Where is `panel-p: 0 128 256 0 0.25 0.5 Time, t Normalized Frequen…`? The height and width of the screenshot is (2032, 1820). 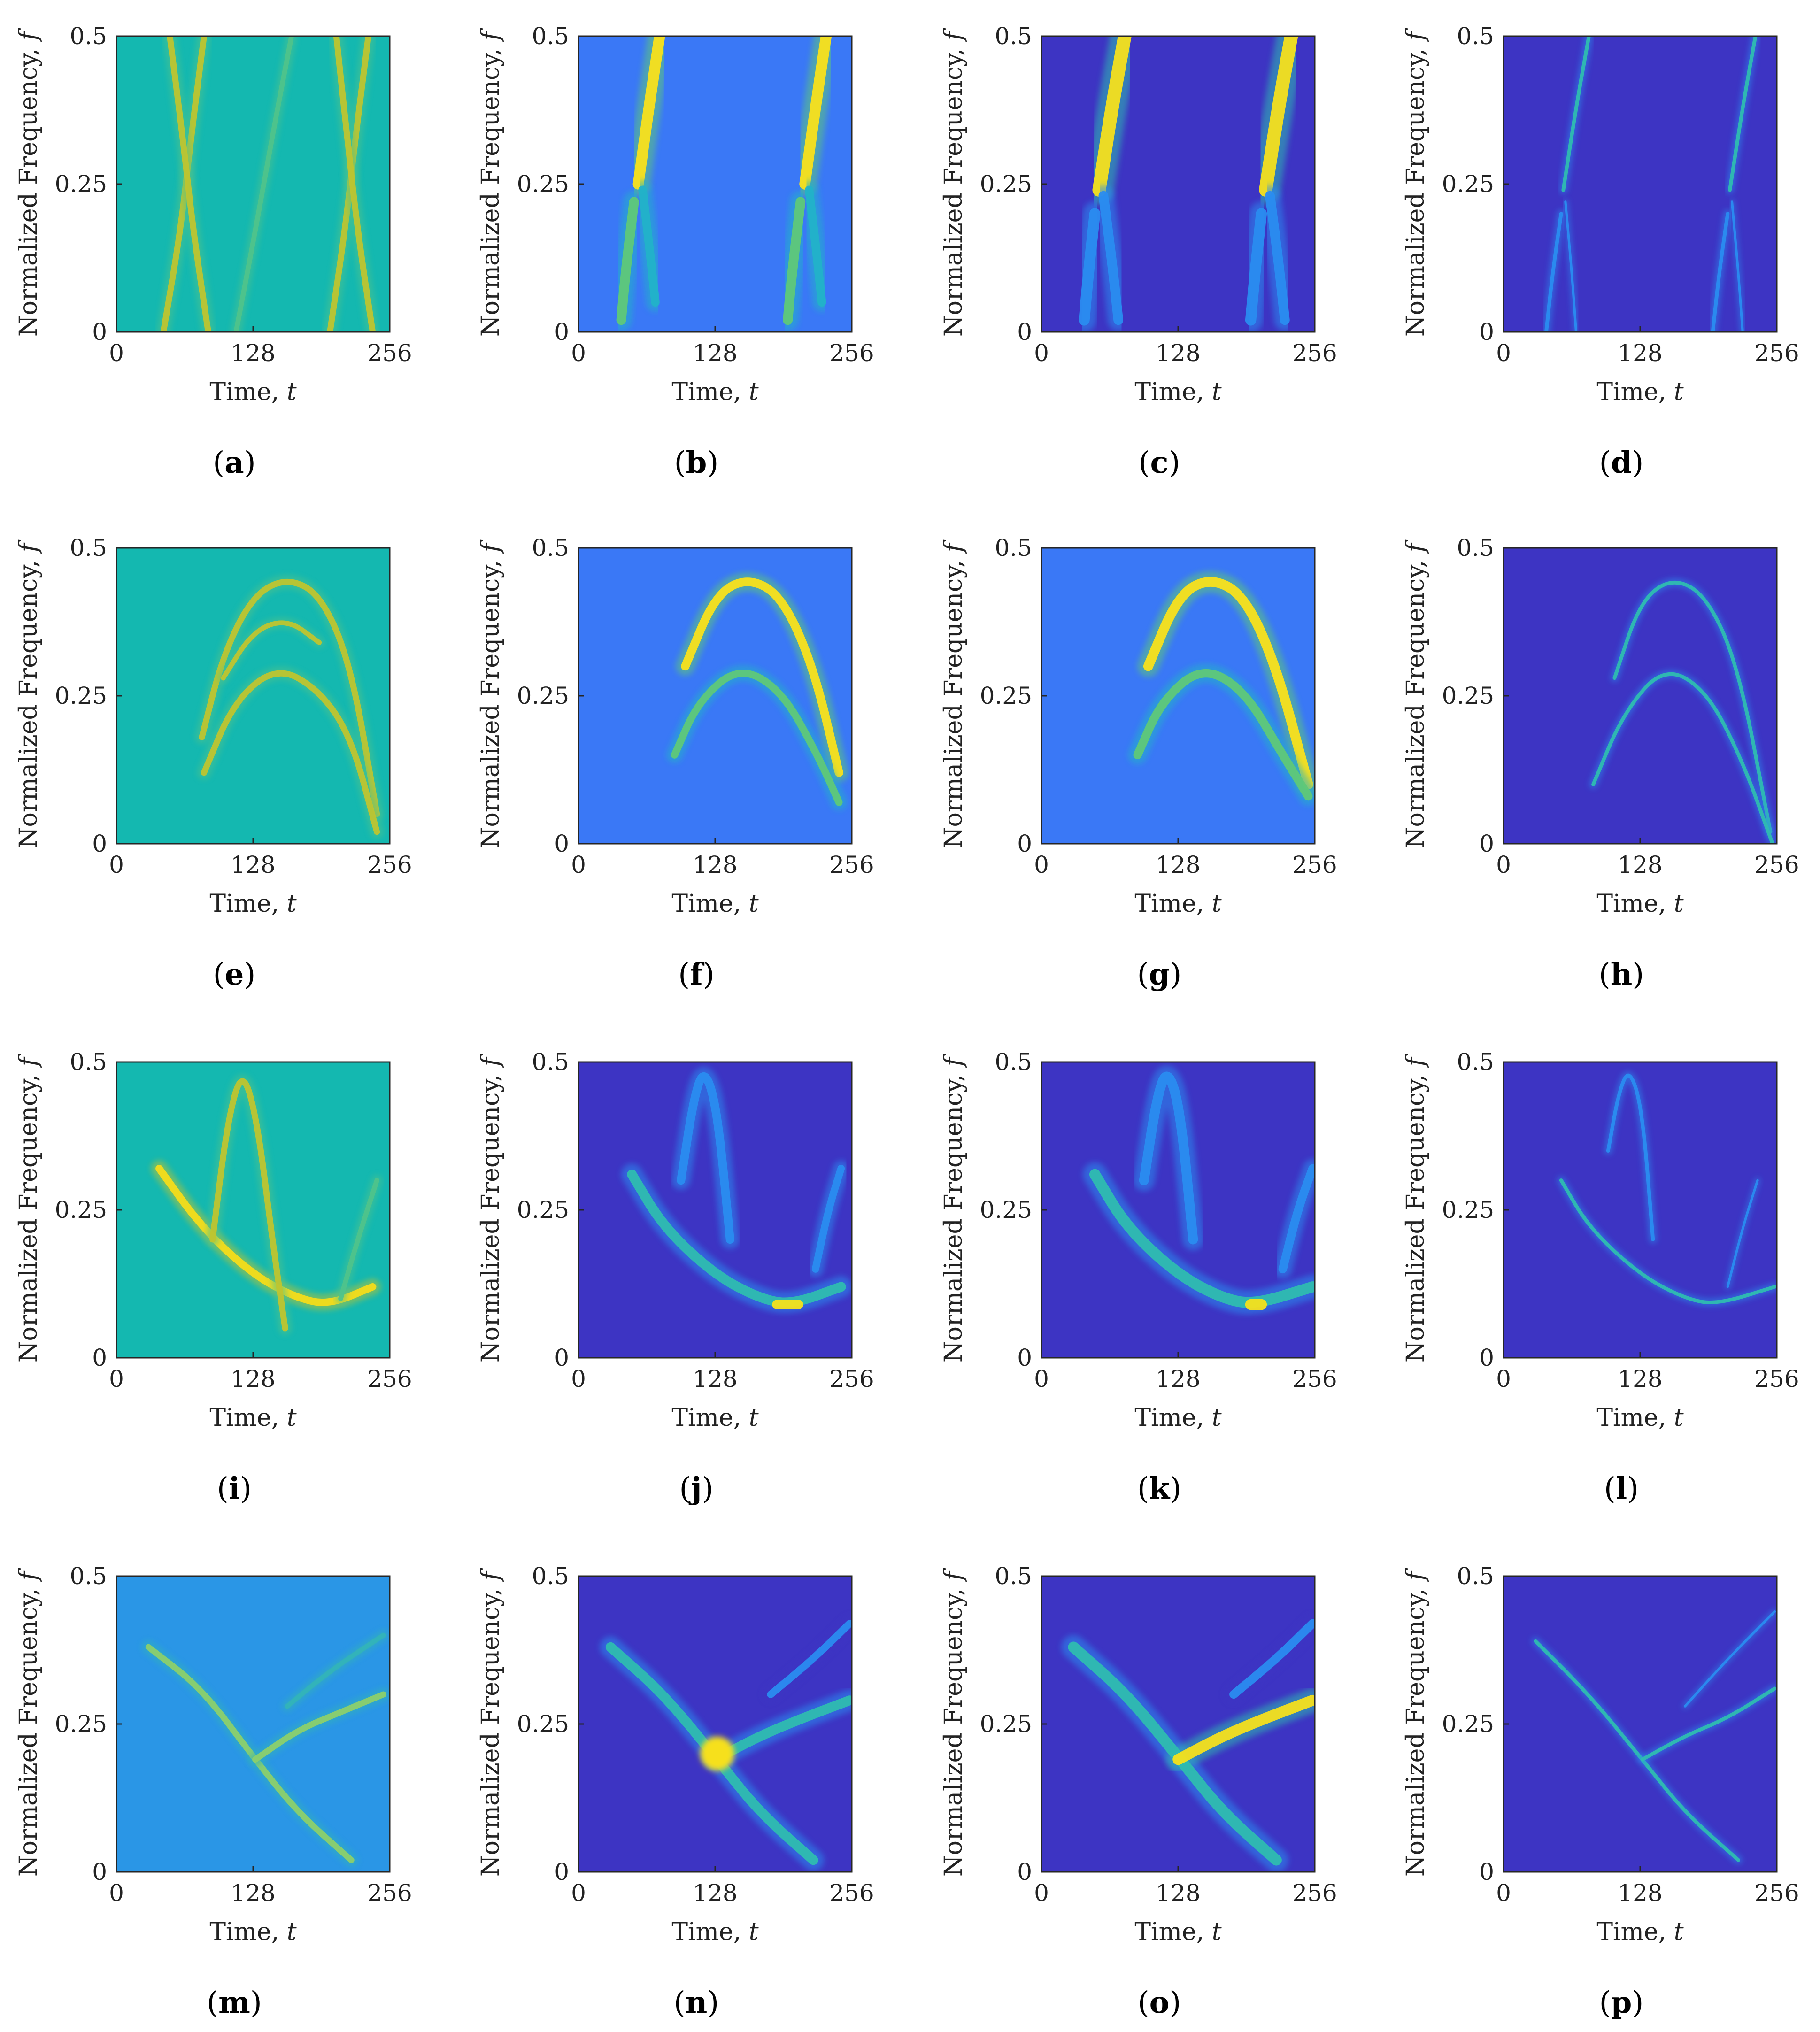
panel-p: 0 128 256 0 0.25 0.5 Time, t Normalized Frequen… is located at coordinates (1600, 1791).